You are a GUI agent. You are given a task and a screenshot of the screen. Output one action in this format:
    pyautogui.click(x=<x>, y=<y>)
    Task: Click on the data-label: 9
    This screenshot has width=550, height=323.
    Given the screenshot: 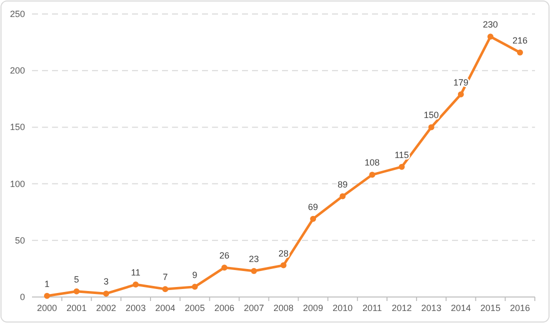 What is the action you would take?
    pyautogui.click(x=195, y=275)
    